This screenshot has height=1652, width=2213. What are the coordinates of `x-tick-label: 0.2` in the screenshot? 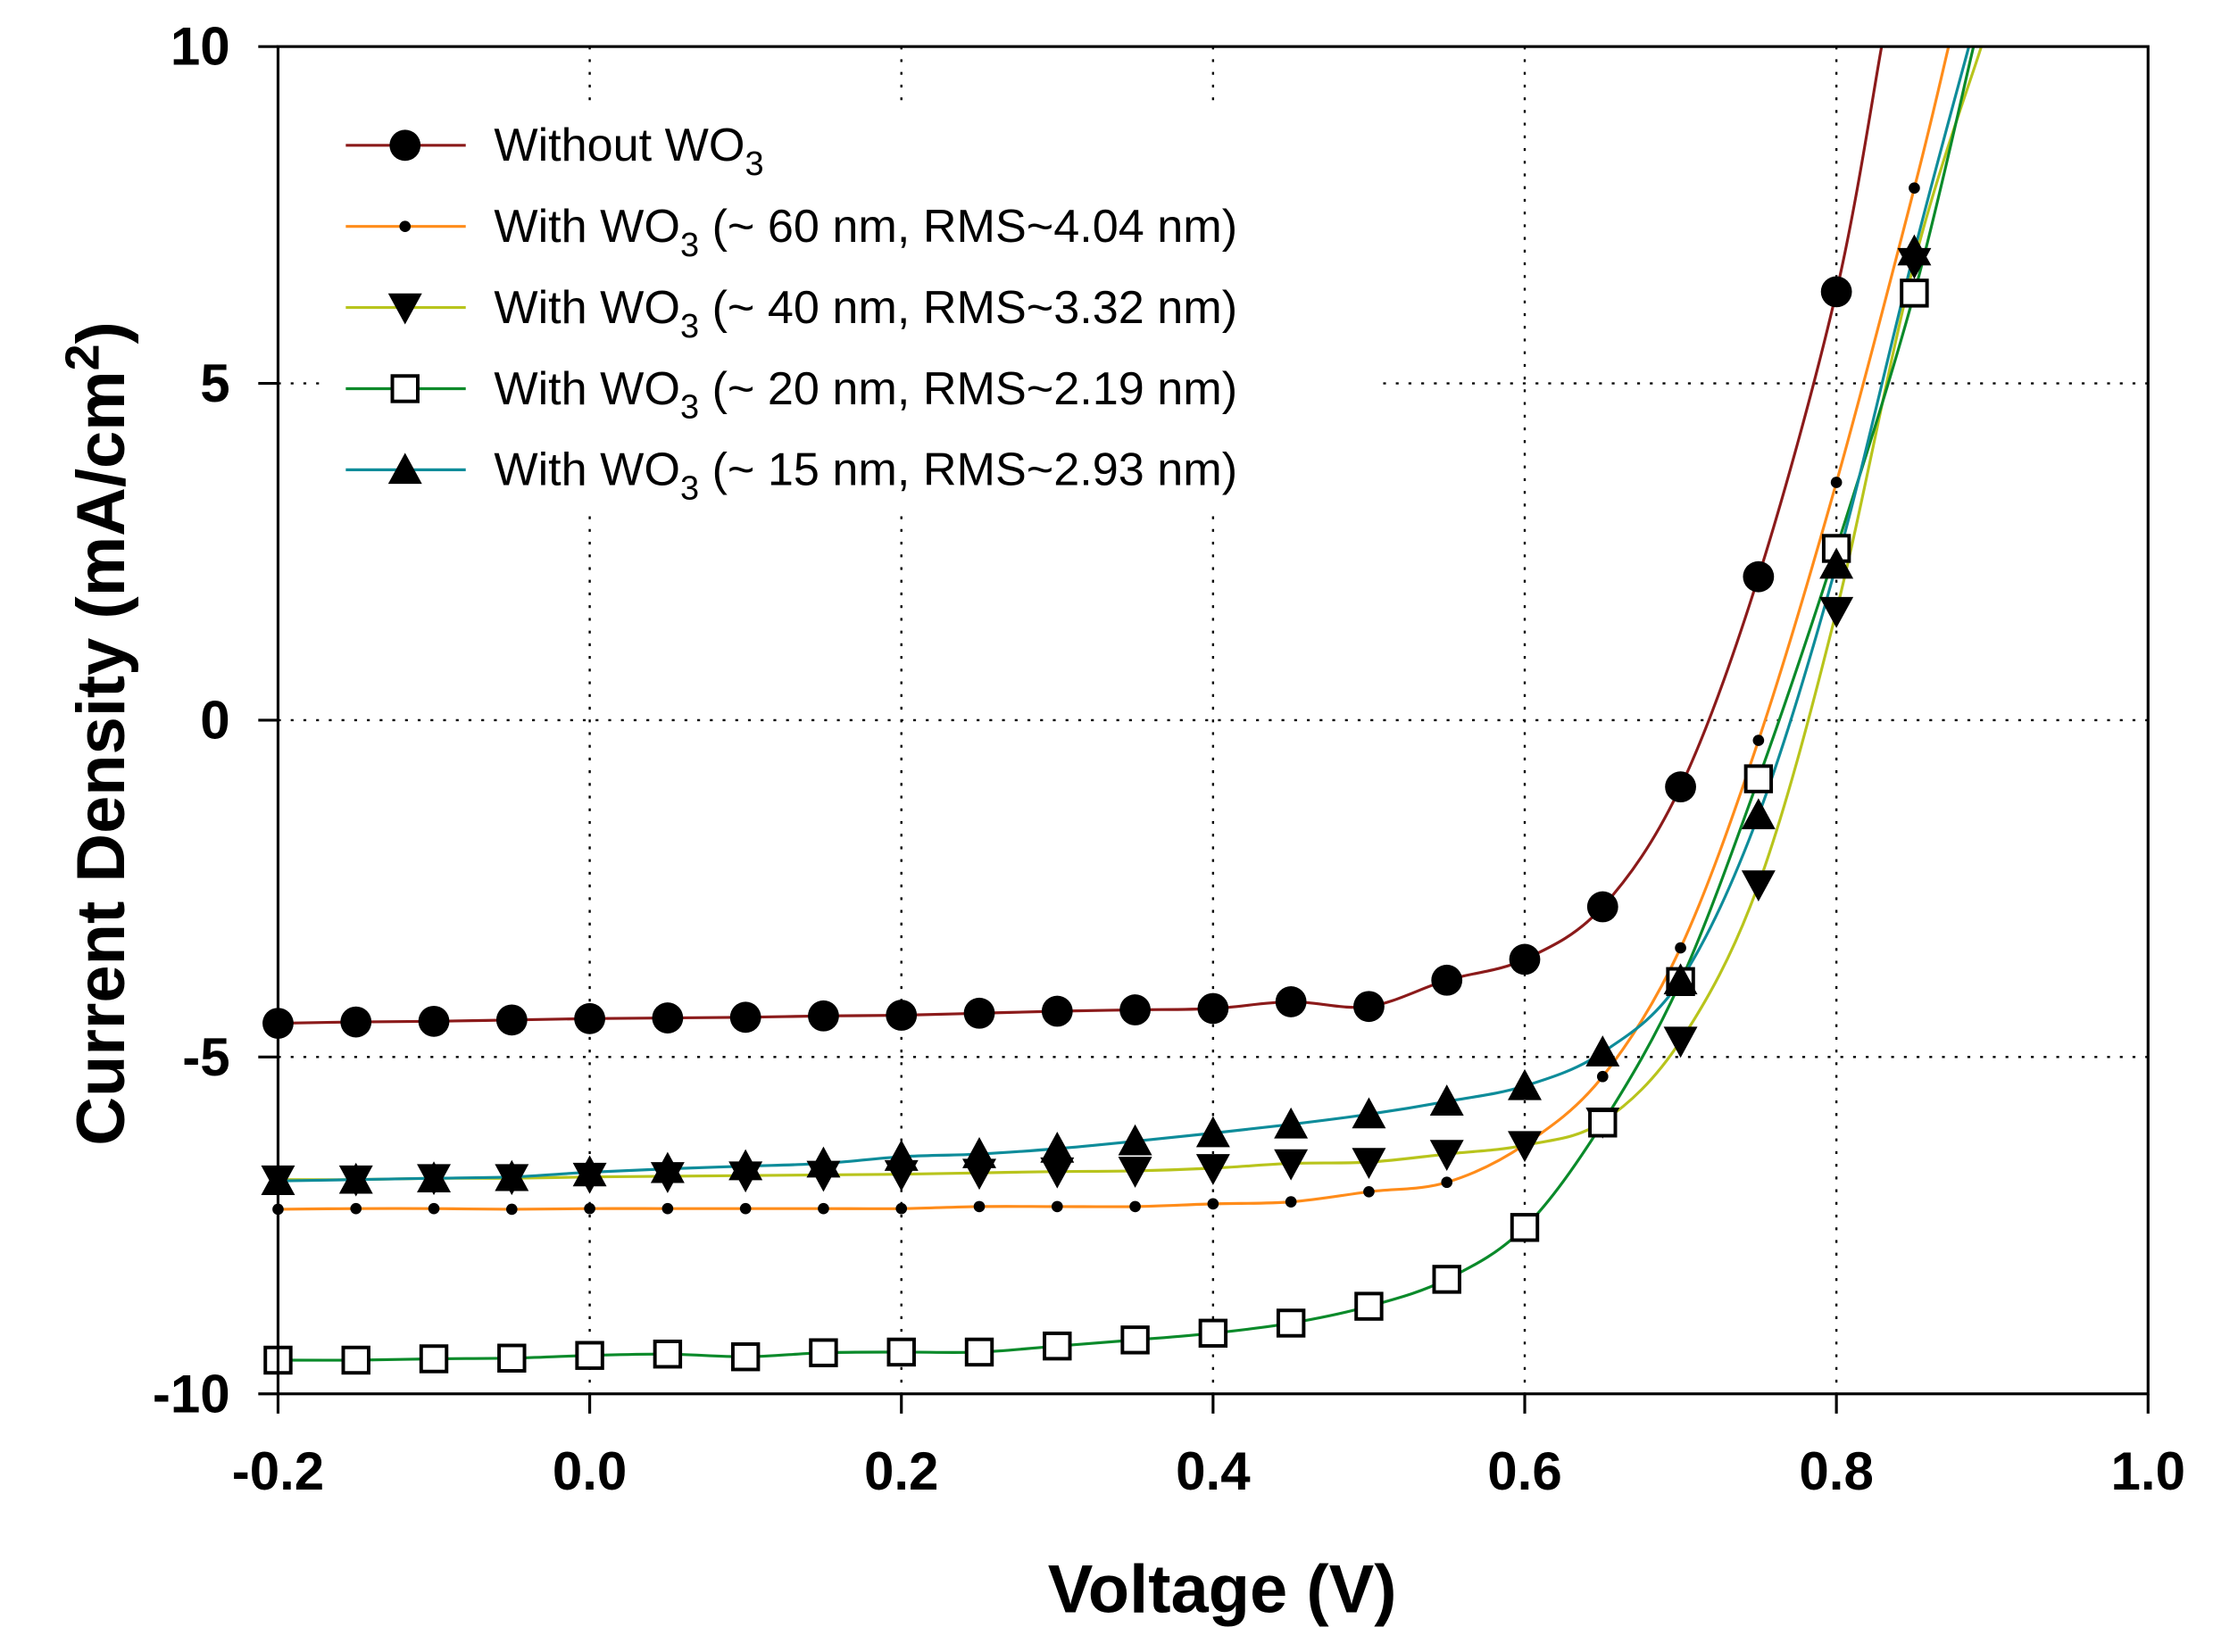 It's located at (901, 1471).